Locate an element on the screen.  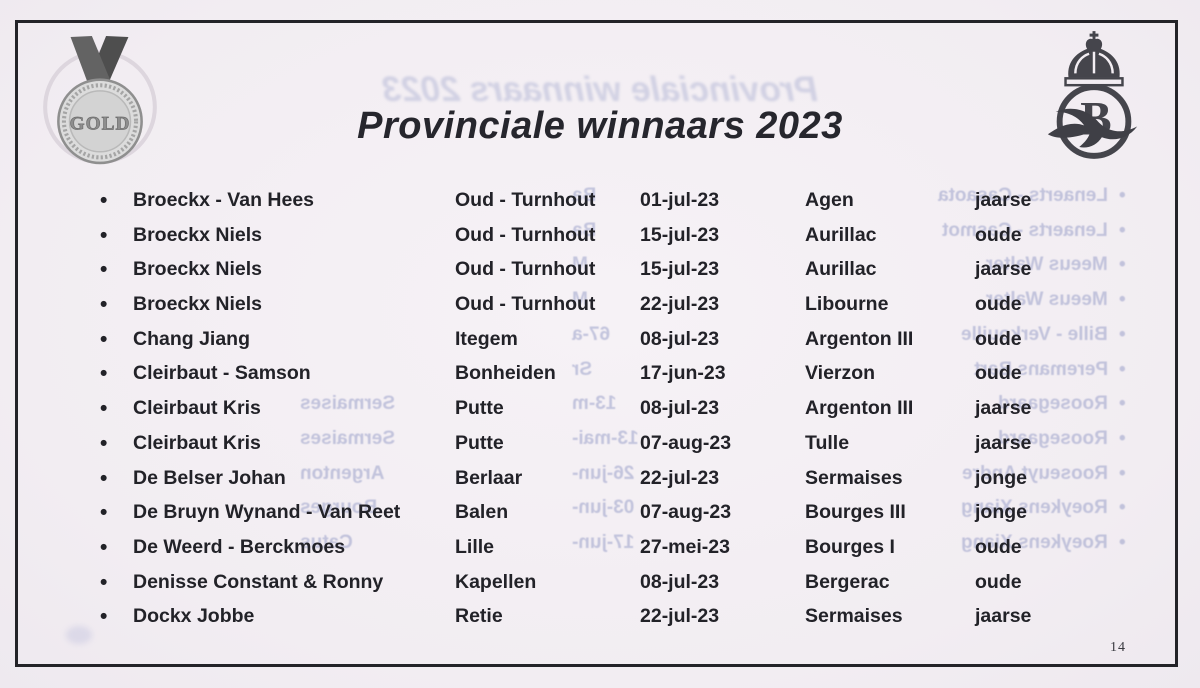
winner-race: Bergerac is located at coordinates (847, 581).